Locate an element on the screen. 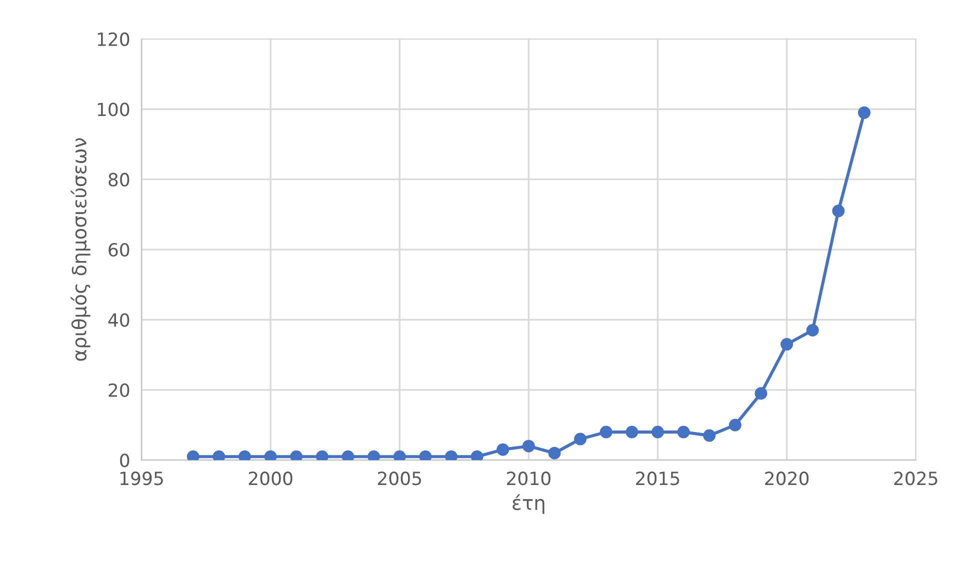 The image size is (956, 573). y-tick-label: 20 is located at coordinates (119, 390).